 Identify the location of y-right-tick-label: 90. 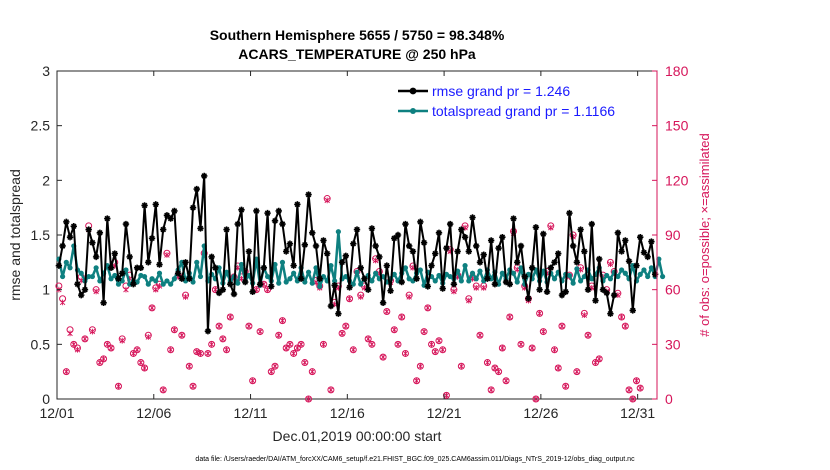
(673, 235).